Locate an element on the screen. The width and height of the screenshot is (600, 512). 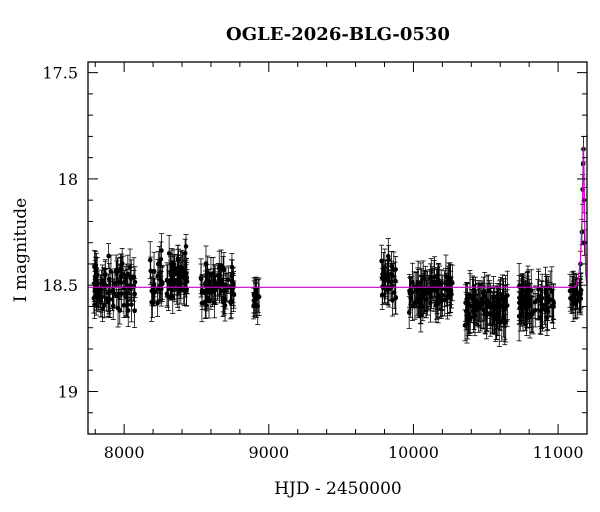
y-tick-label: 18.5 is located at coordinates (60, 285).